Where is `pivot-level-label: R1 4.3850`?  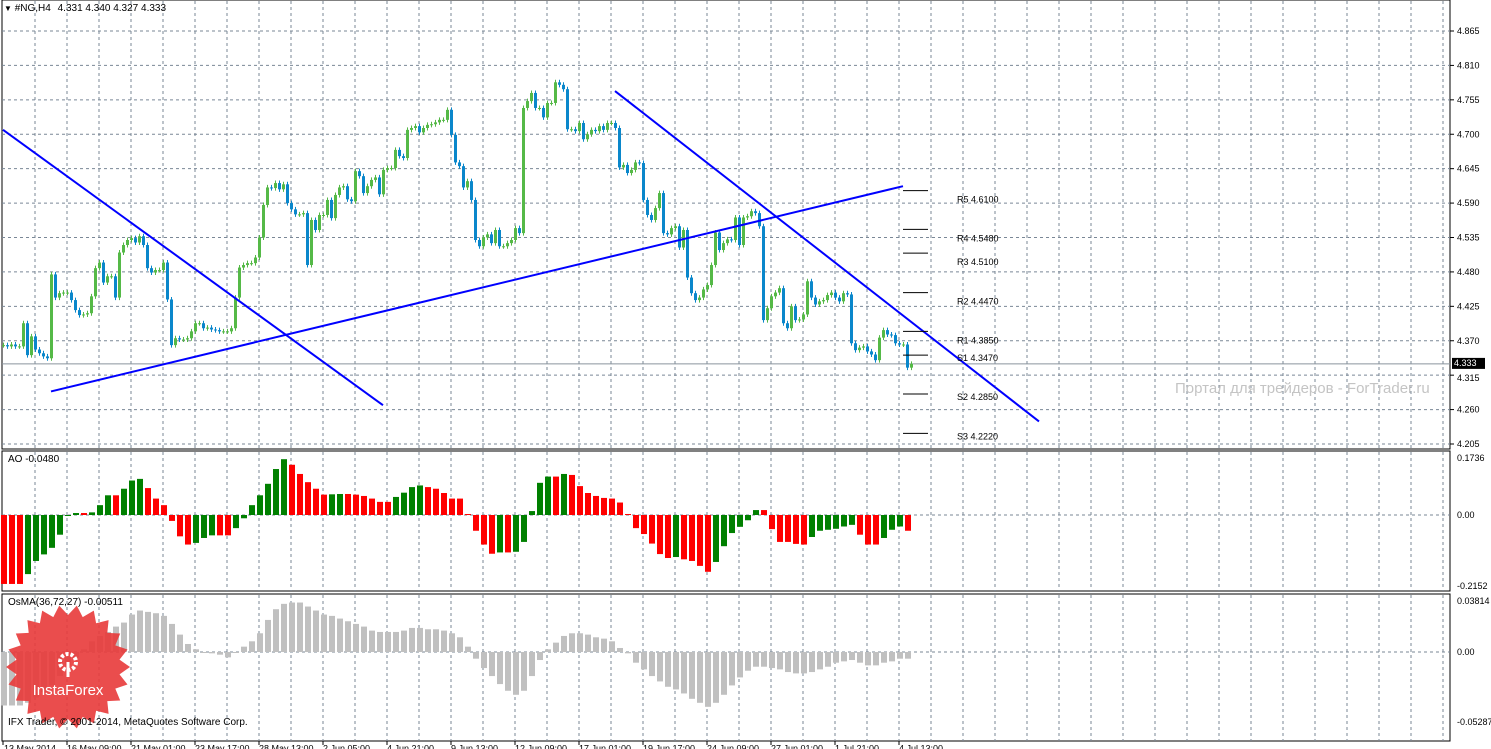
pivot-level-label: R1 4.3850 is located at coordinates (978, 340).